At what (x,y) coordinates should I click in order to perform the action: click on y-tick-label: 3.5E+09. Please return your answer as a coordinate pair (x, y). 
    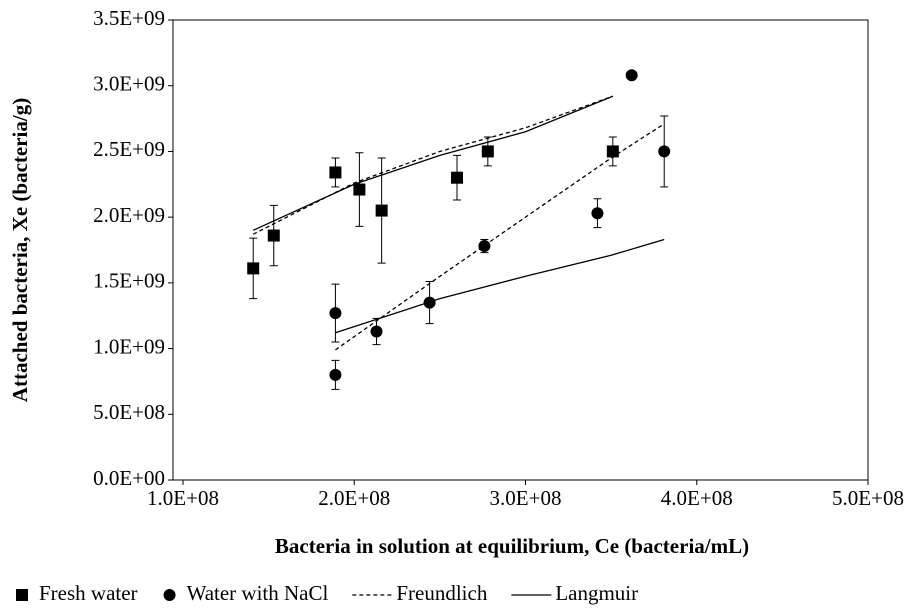
    Looking at the image, I should click on (129, 18).